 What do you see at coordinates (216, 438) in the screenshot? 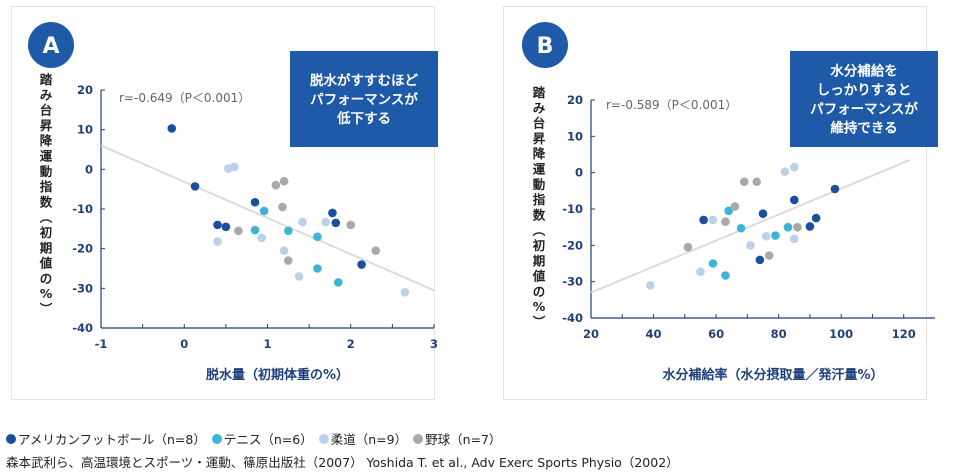
I see `legend-dot-tennis` at bounding box center [216, 438].